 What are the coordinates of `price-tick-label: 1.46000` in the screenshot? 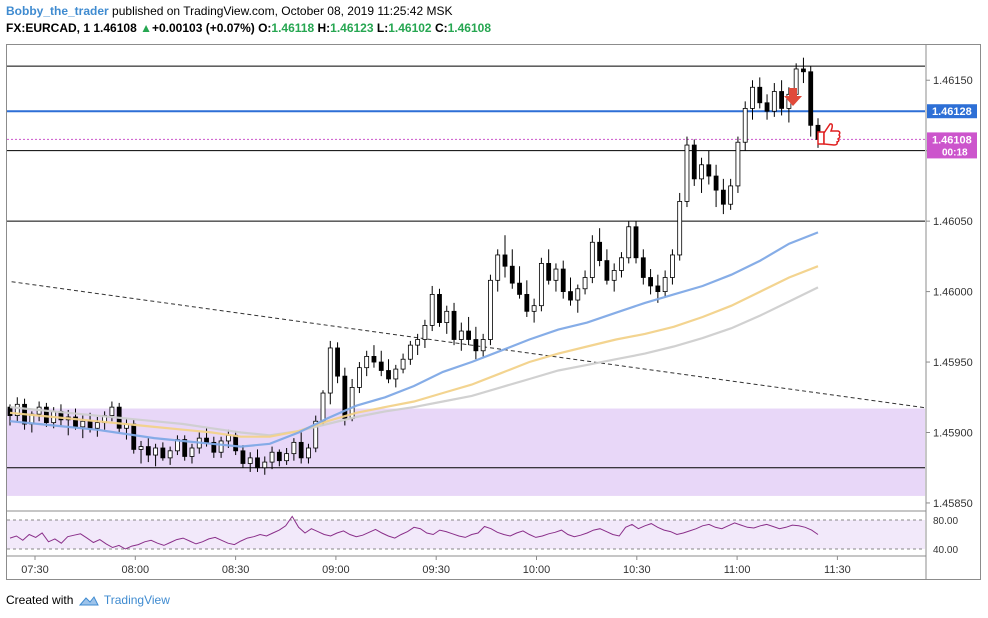 It's located at (953, 293).